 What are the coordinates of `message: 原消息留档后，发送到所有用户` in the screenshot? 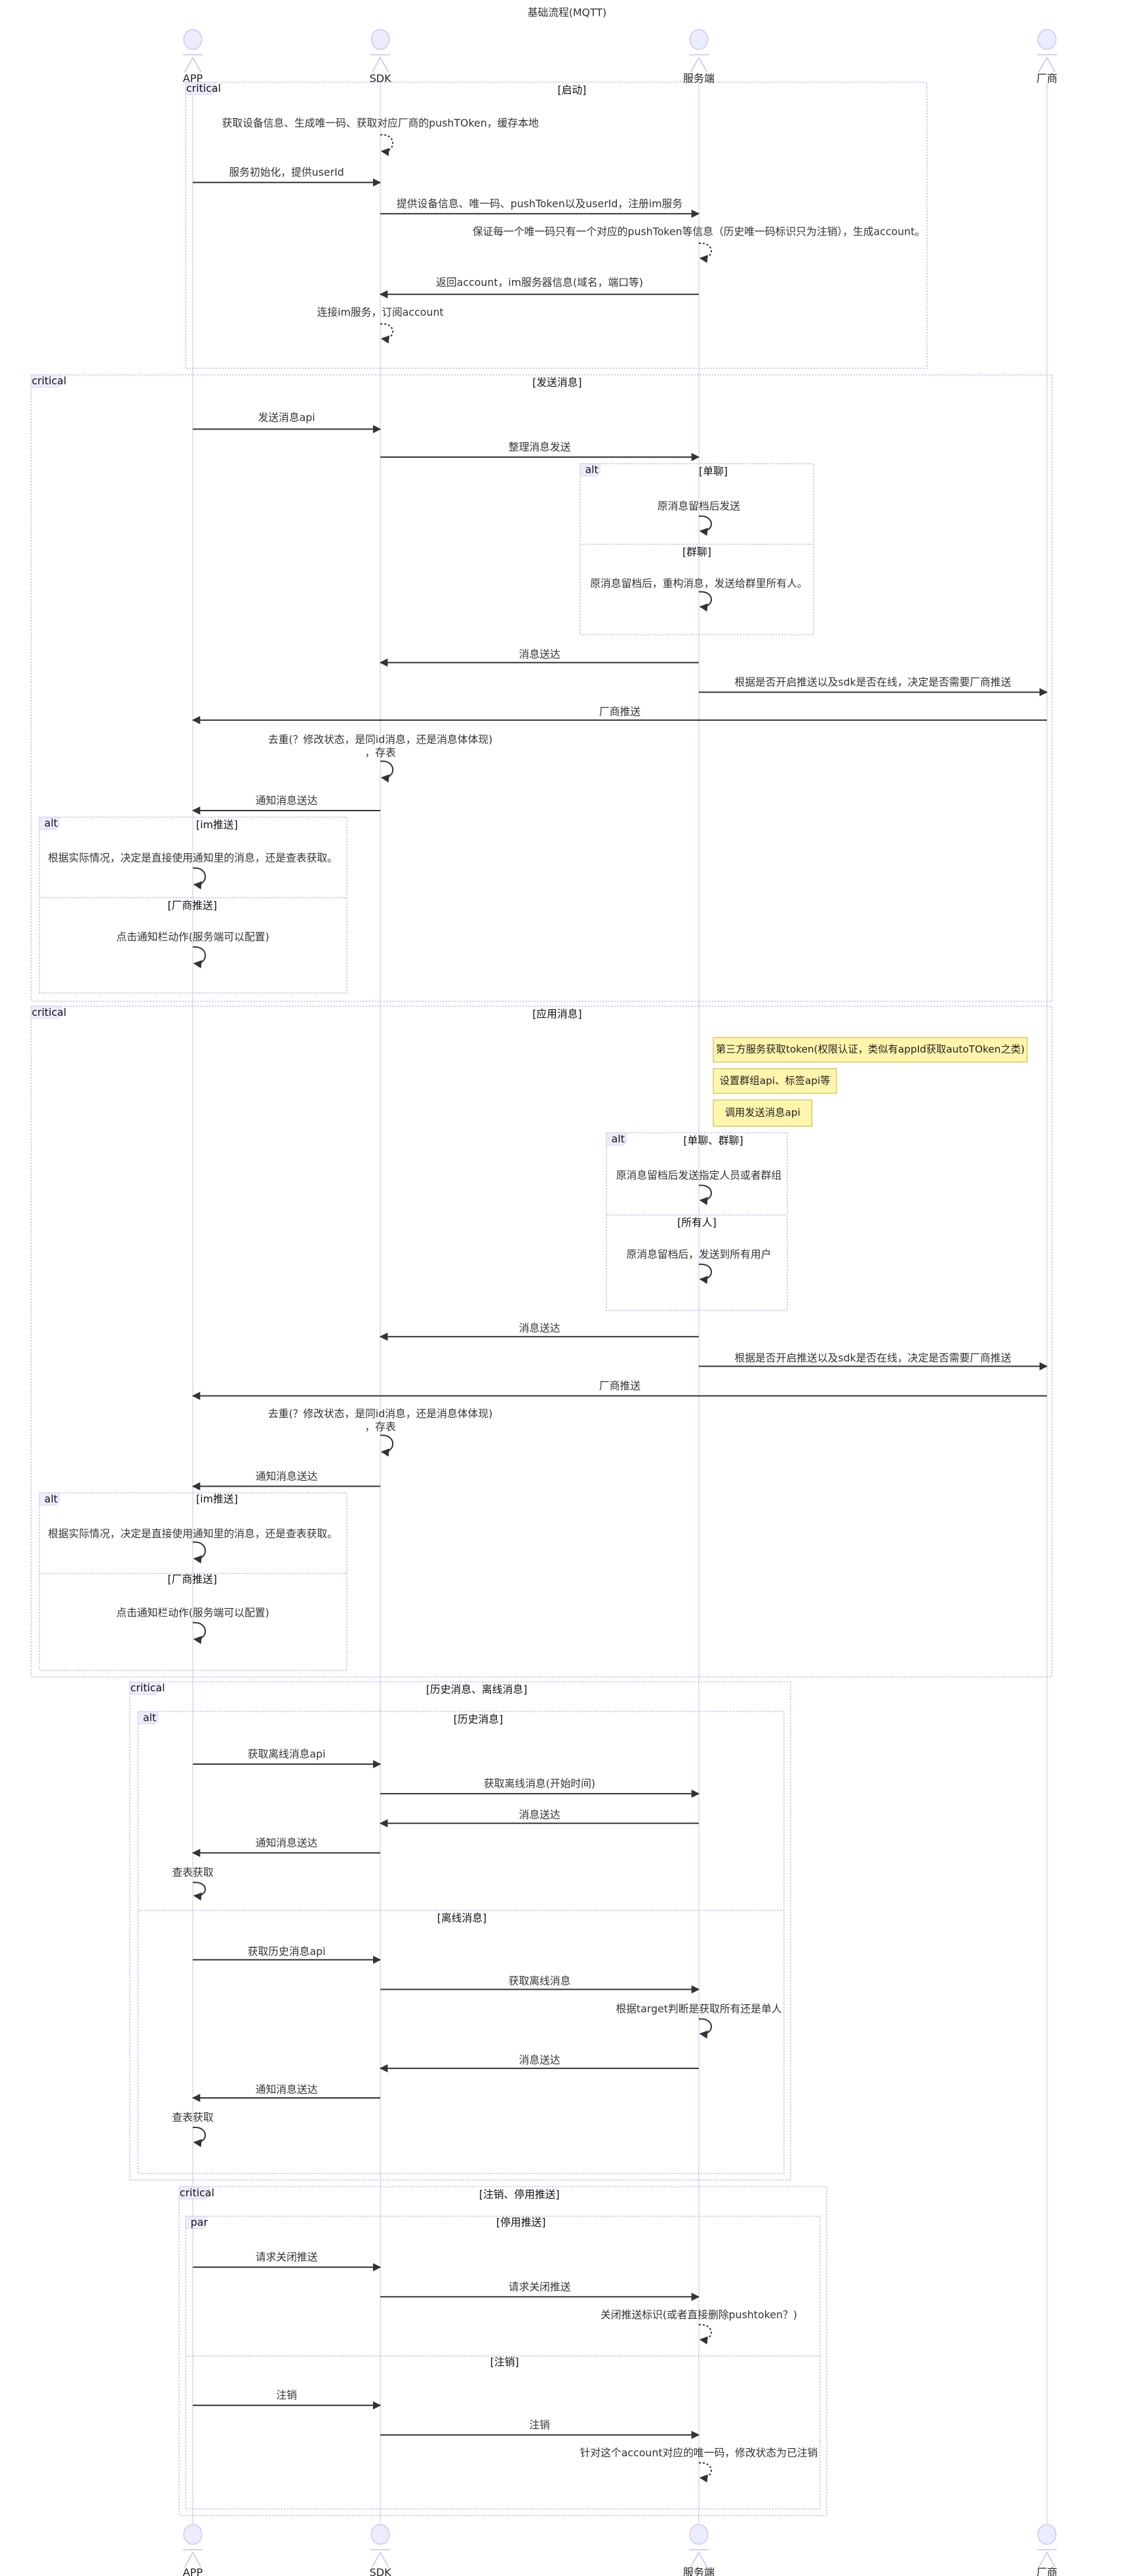 It's located at (698, 1265).